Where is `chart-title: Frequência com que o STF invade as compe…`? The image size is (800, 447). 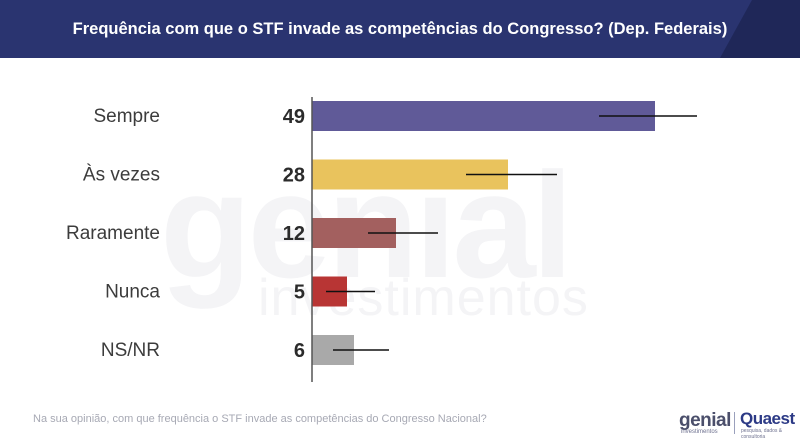 chart-title: Frequência com que o STF invade as compe… is located at coordinates (400, 29).